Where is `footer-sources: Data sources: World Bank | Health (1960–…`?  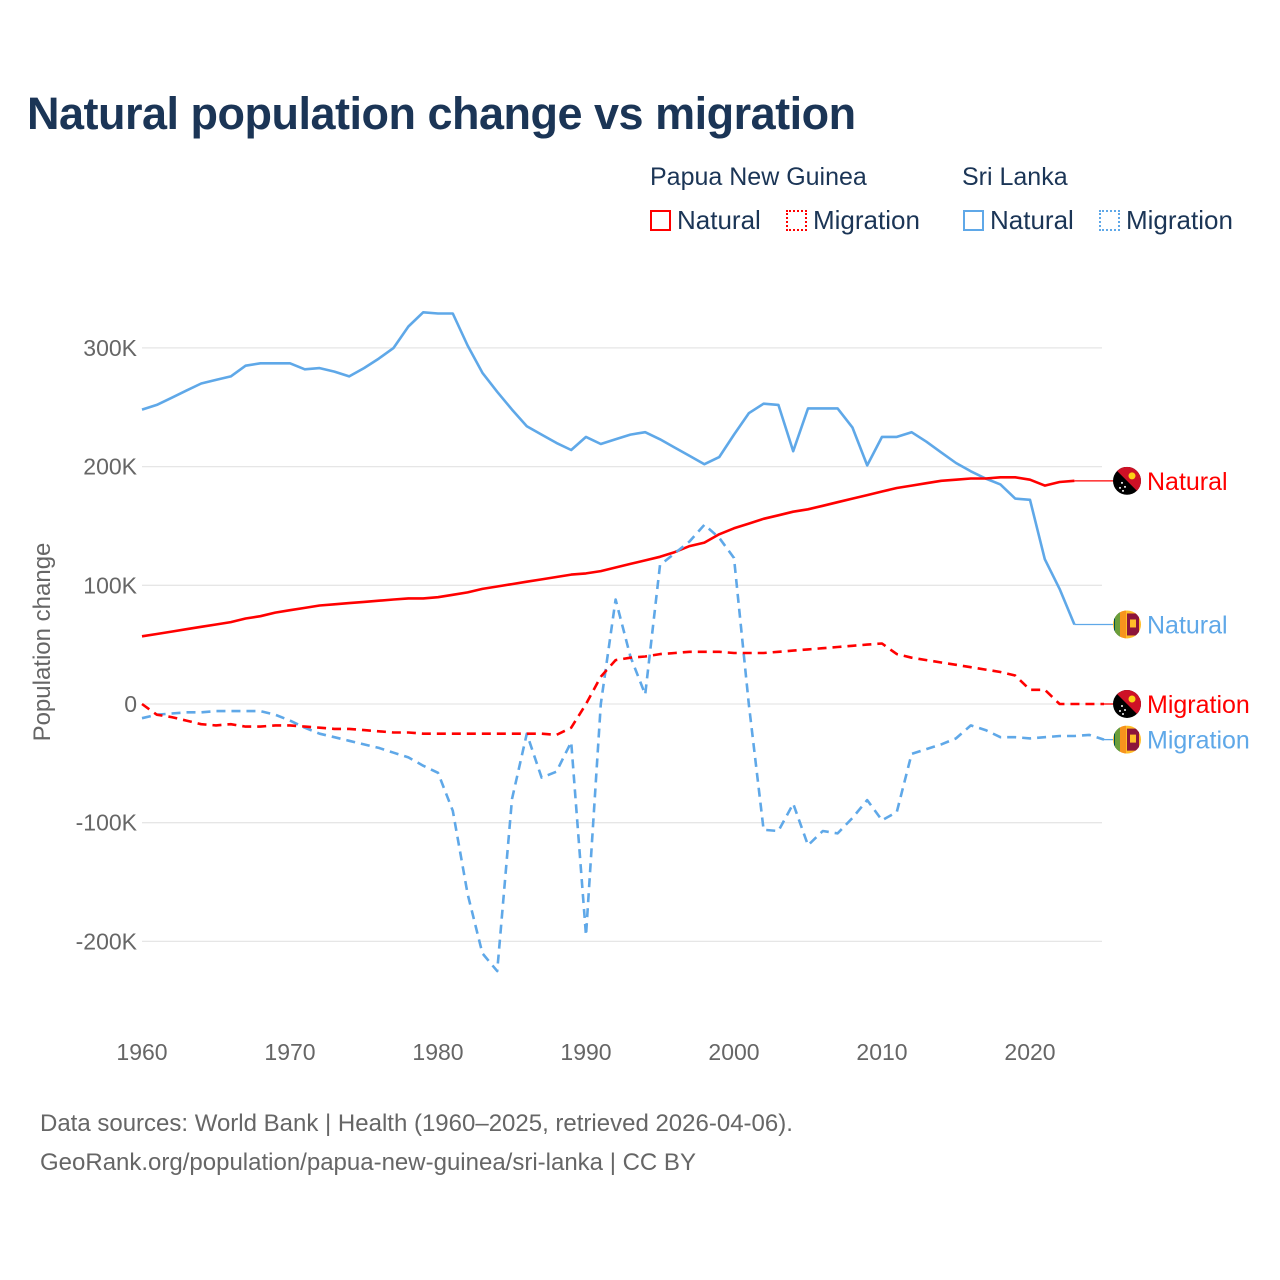
footer-sources: Data sources: World Bank | Health (1960–… is located at coordinates (416, 1123).